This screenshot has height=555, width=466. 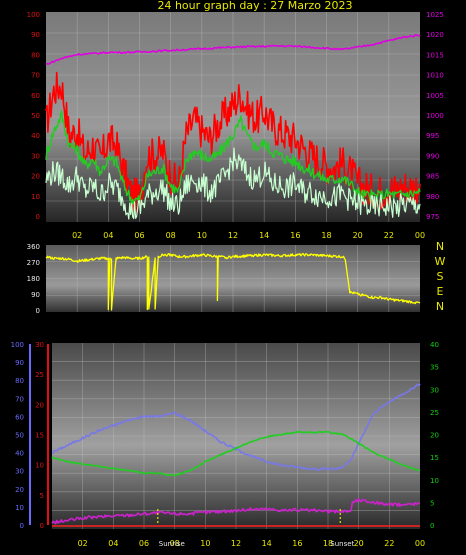 I want to click on left-tick-label: 90, so click(x=35, y=35).